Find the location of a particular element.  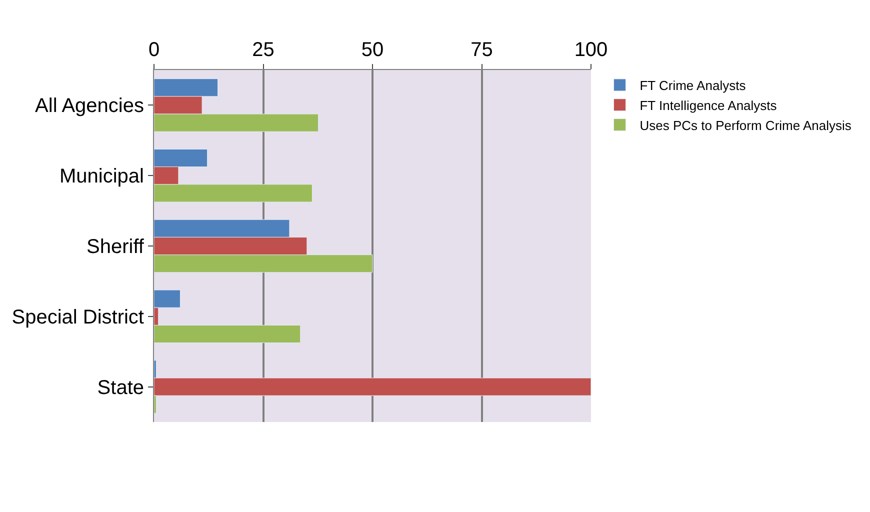

y-tick-label: All Agencies is located at coordinates (89, 106).